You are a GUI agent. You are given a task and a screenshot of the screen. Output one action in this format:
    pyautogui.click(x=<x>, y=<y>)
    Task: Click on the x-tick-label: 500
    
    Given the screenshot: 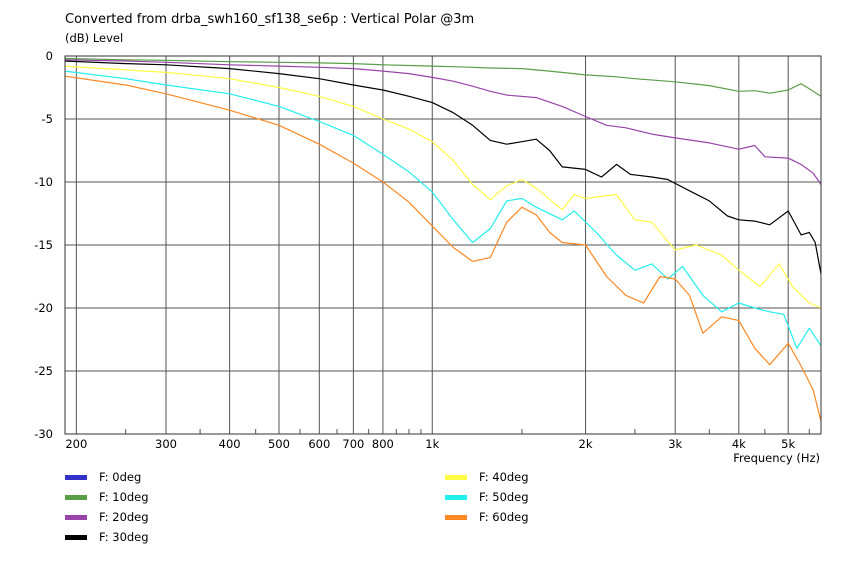 What is the action you would take?
    pyautogui.click(x=279, y=444)
    